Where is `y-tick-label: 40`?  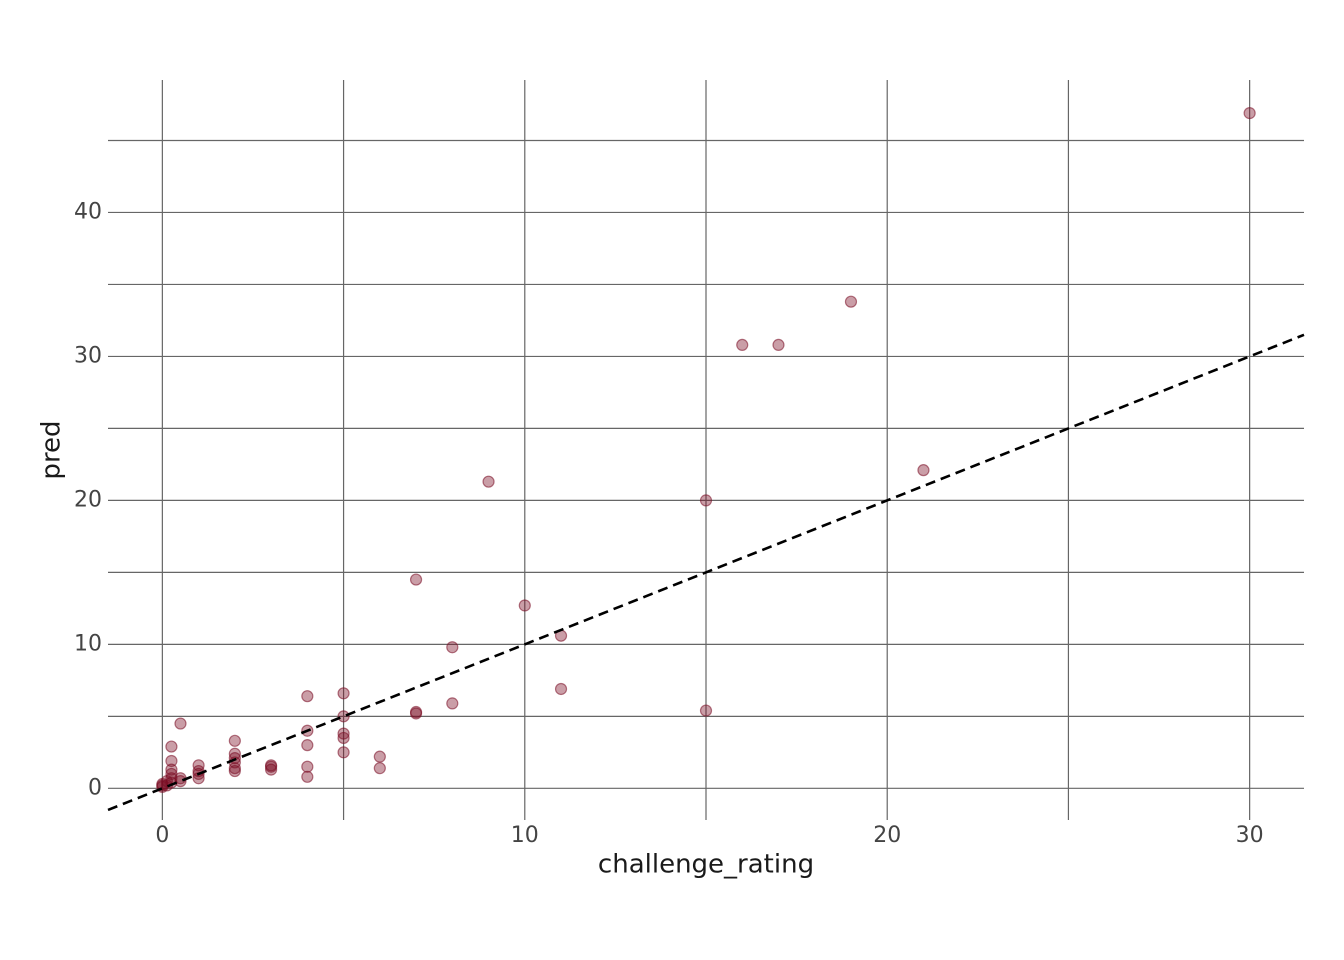 y-tick-label: 40 is located at coordinates (88, 211).